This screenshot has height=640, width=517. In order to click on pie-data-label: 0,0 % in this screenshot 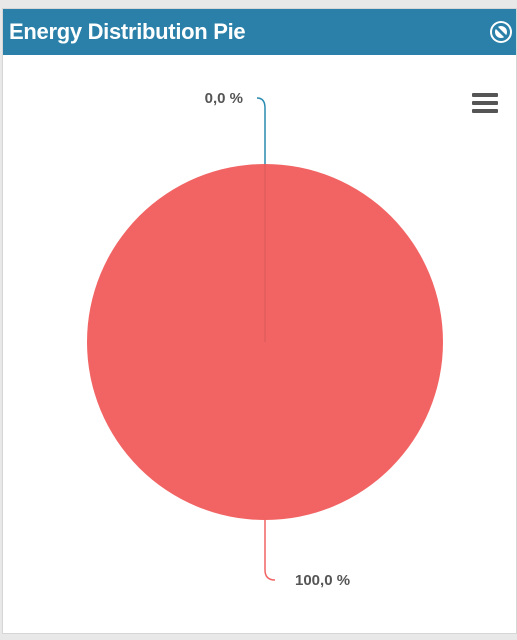, I will do `click(224, 98)`.